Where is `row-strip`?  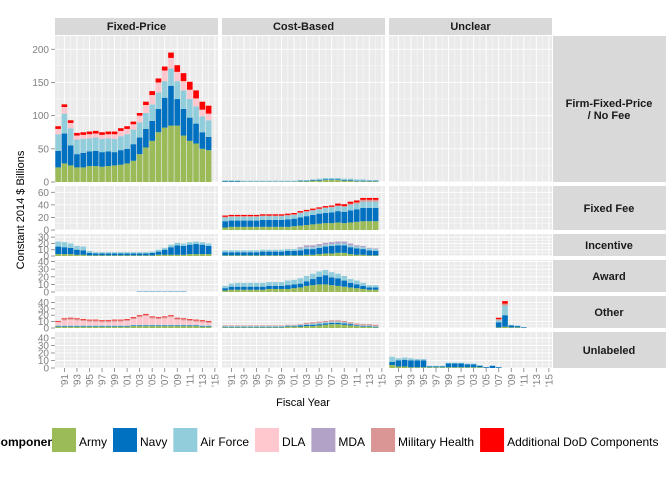 row-strip is located at coordinates (609, 350).